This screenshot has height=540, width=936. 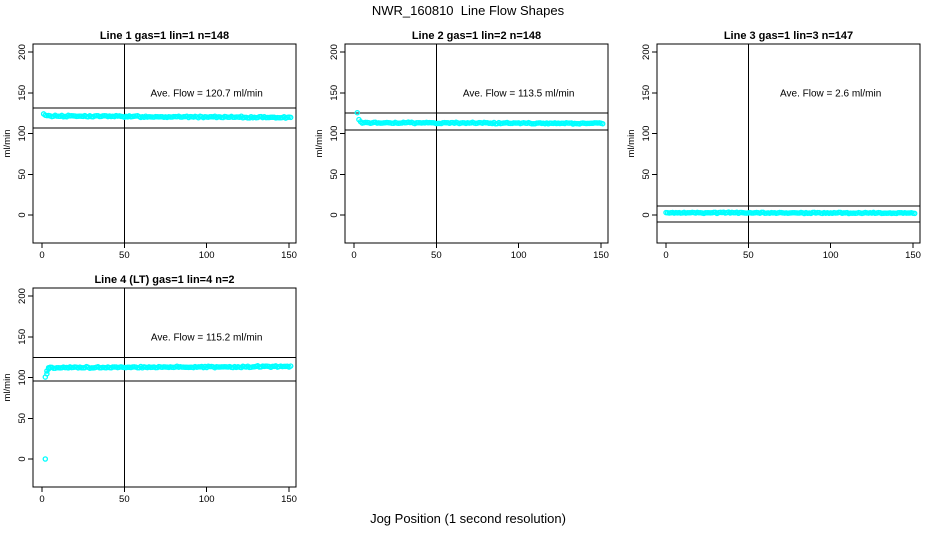 I want to click on panel-title: Line 3 gas=1 lin=3 n=147, so click(x=788, y=36).